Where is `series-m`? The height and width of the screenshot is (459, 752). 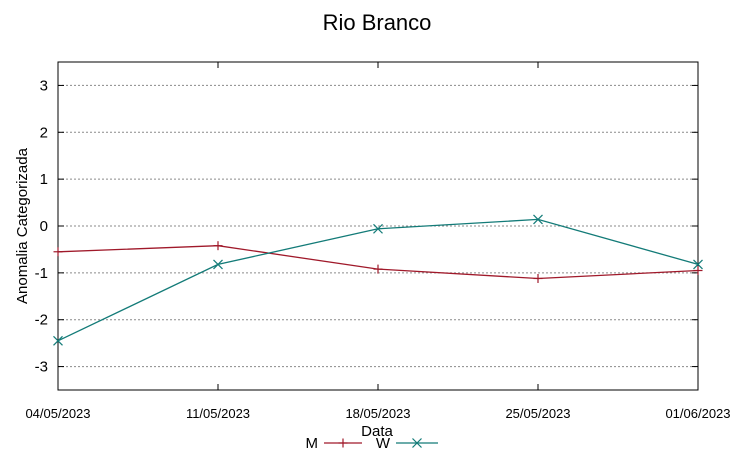 series-m is located at coordinates (378, 262).